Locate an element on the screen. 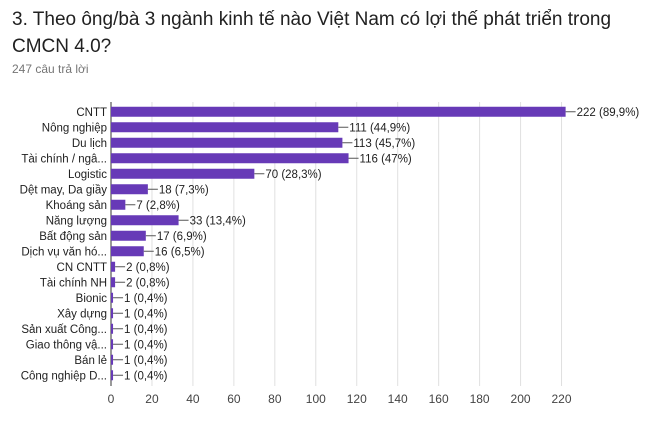 This screenshot has width=666, height=429. category-label: Khoáng sản is located at coordinates (76, 206).